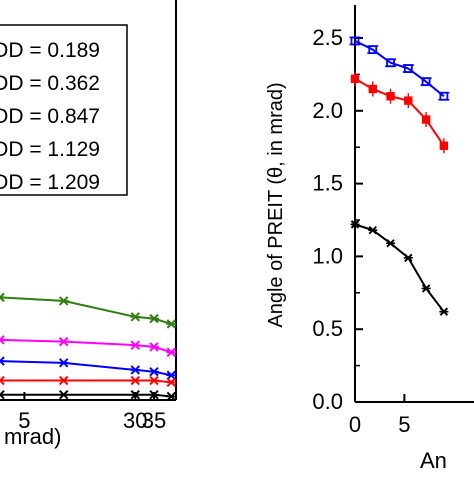 This screenshot has height=479, width=474. Describe the element at coordinates (50, 116) in the screenshot. I see `legend-item: OD = 0.847` at that location.